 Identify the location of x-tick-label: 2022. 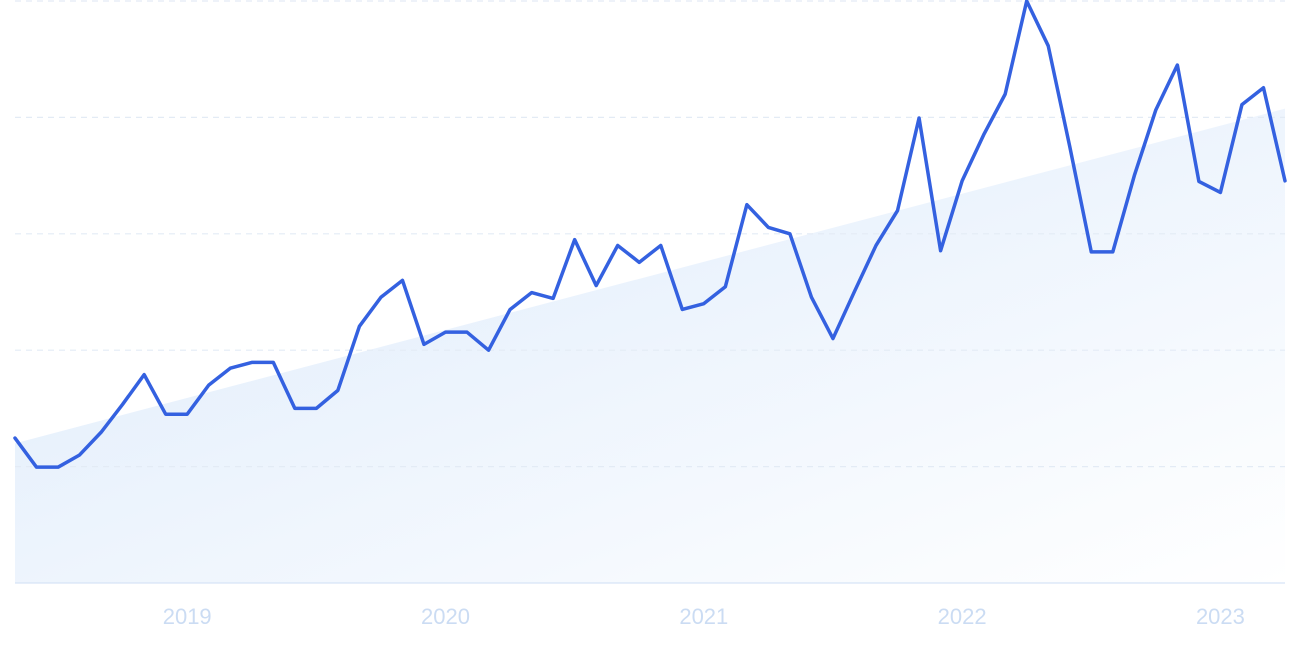
(962, 616).